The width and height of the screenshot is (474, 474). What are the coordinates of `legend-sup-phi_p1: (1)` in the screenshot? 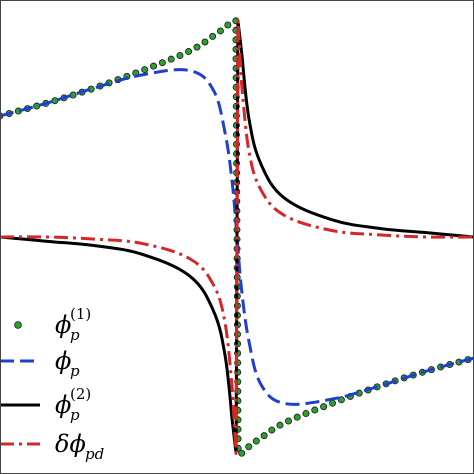 It's located at (80, 314).